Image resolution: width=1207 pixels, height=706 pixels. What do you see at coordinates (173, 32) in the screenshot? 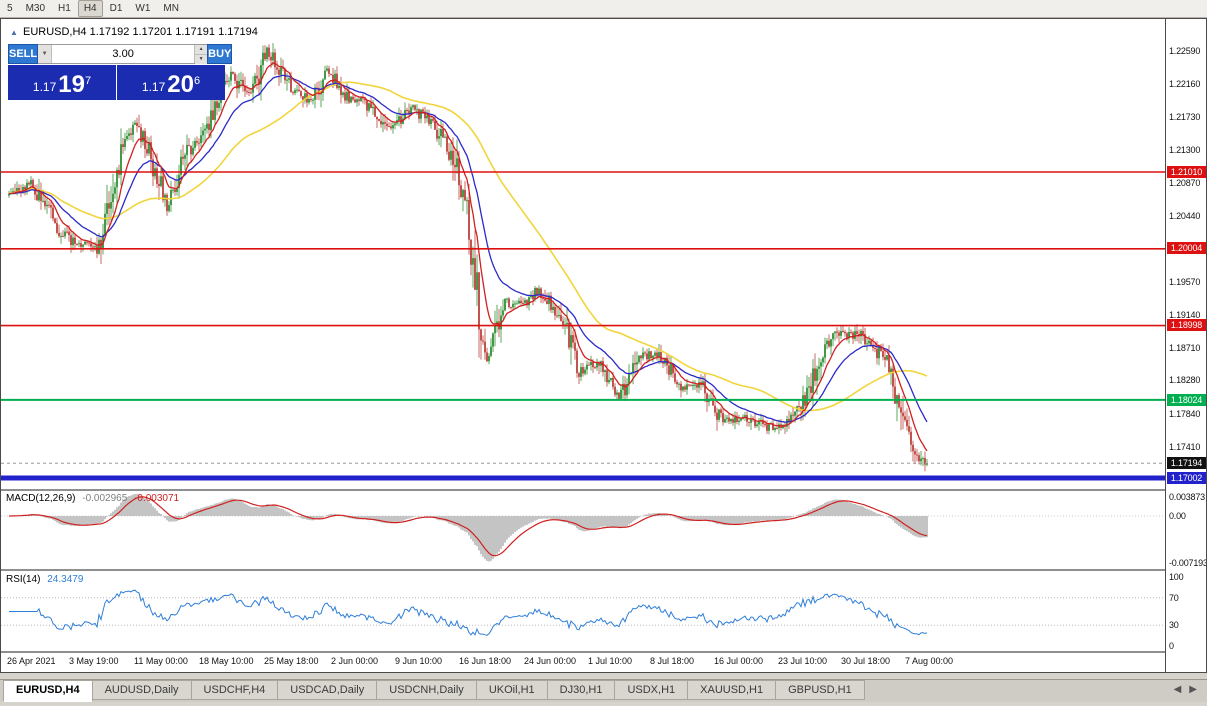
I see `chart-ohlc-values: 1.17192 1.17201 1.17191 1.17194` at bounding box center [173, 32].